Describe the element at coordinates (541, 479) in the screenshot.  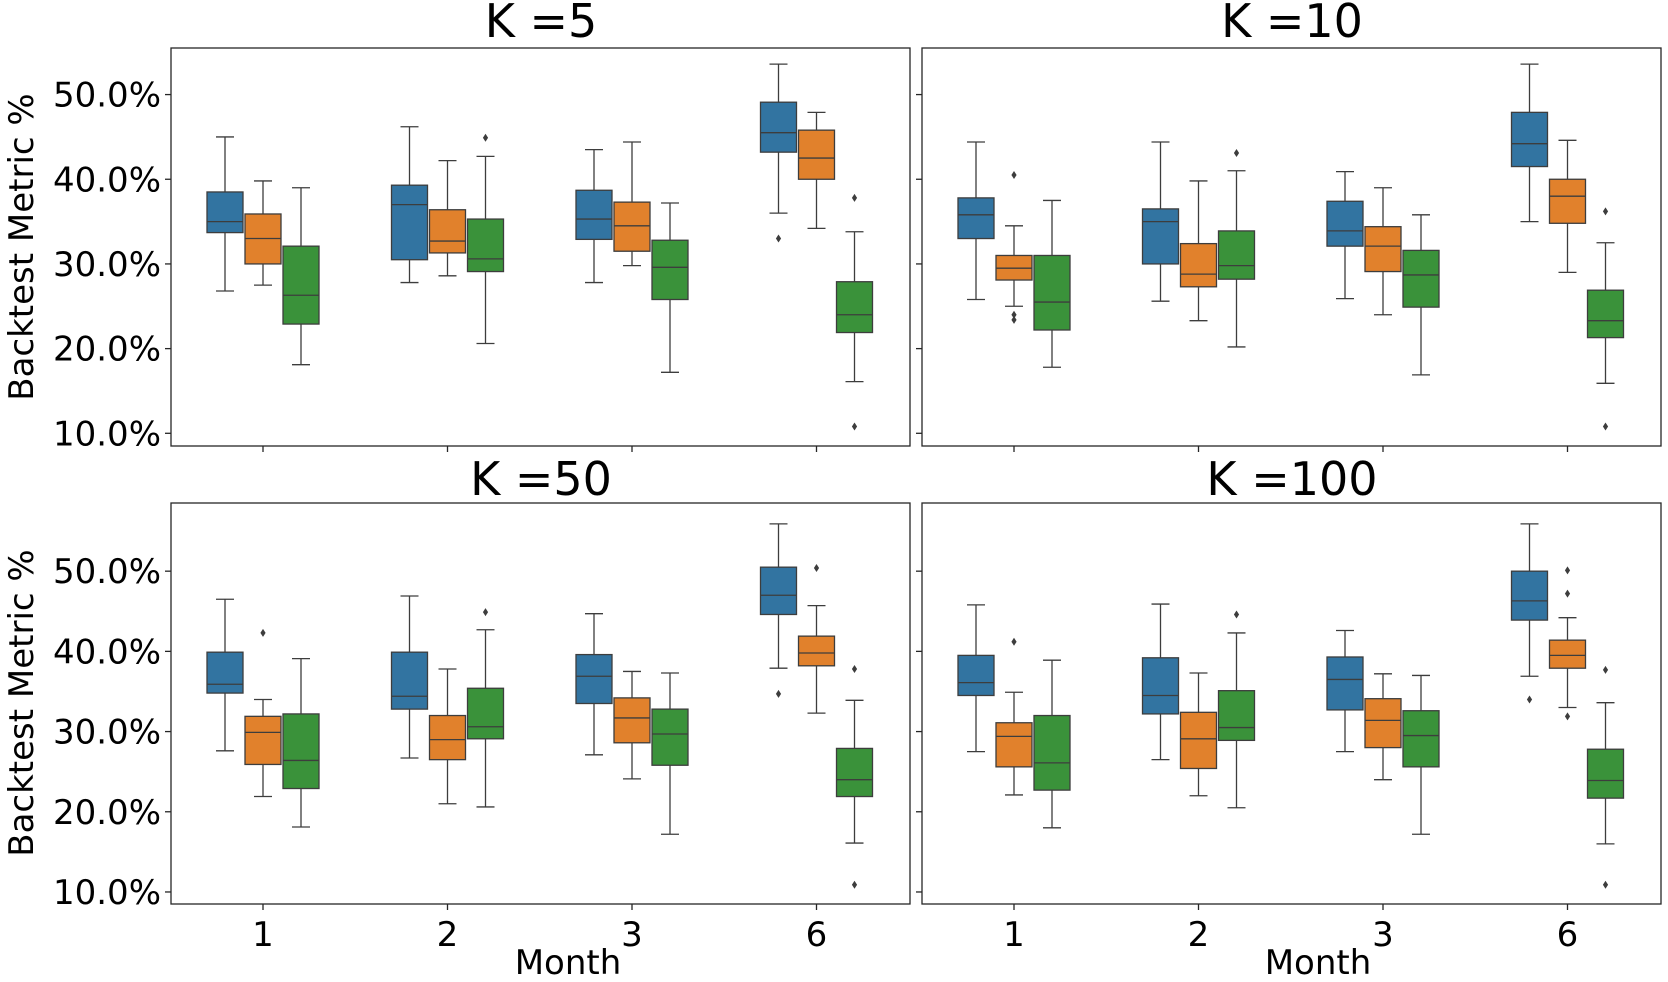
I see `panel-title: K =50` at that location.